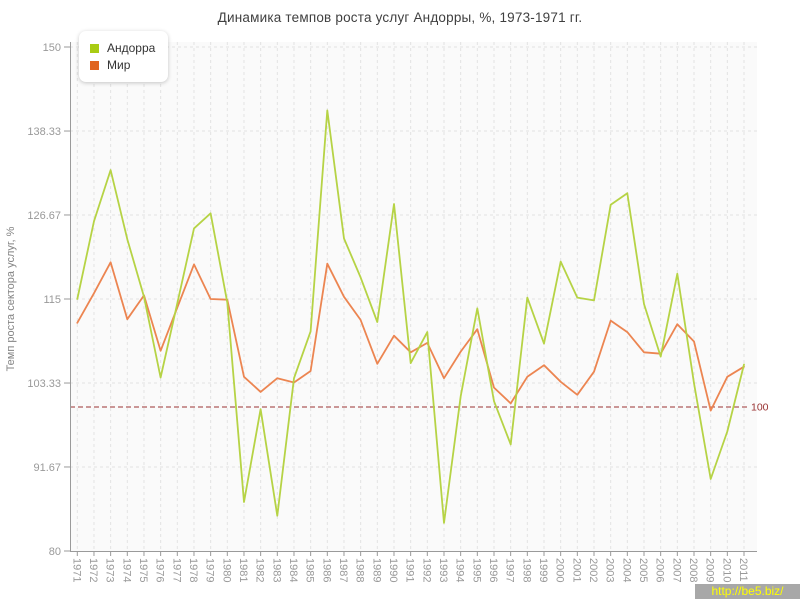 Image resolution: width=800 pixels, height=600 pixels. What do you see at coordinates (743, 570) in the screenshot?
I see `x-tick-label-2011: 2011` at bounding box center [743, 570].